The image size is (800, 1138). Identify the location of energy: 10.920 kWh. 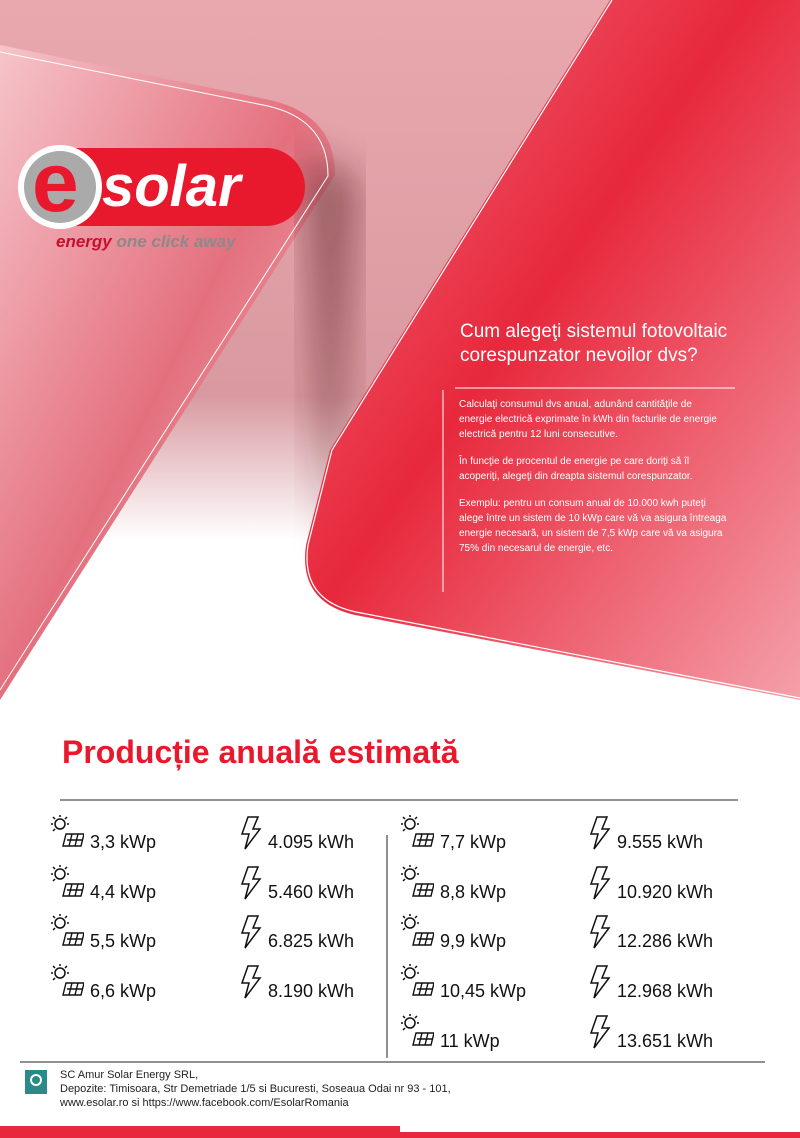
(665, 891).